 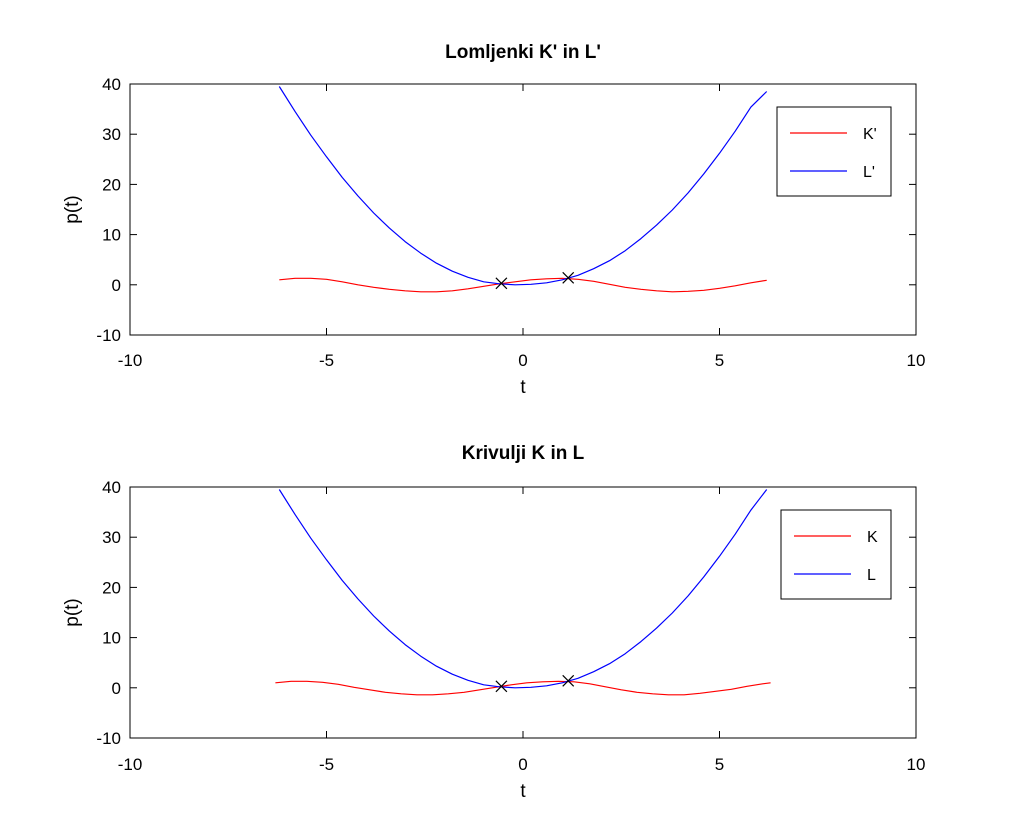 What do you see at coordinates (523, 453) in the screenshot?
I see `chart-title: Krivulji K in L` at bounding box center [523, 453].